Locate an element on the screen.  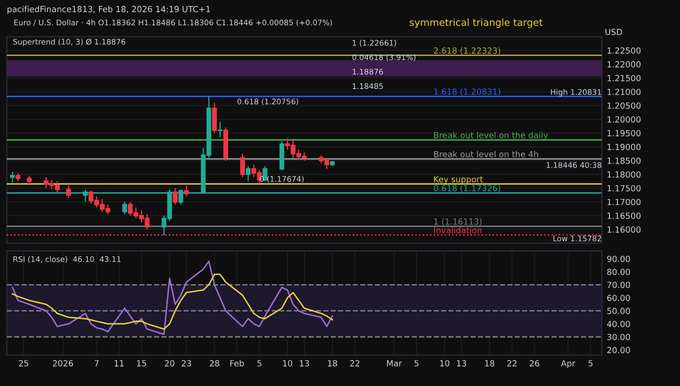
y-tick-label: 1.22000 is located at coordinates (624, 64).